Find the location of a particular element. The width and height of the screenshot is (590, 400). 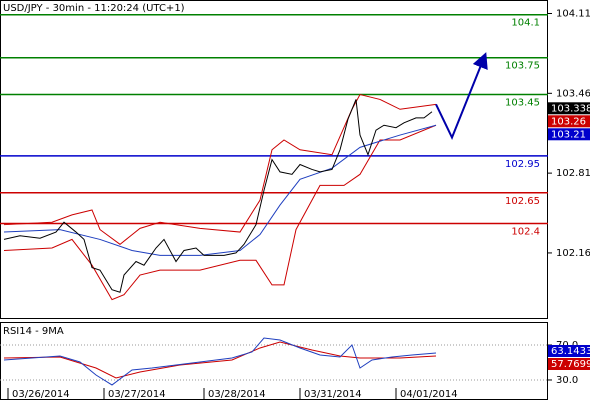

price-tag-label: 63.1433 is located at coordinates (570, 351).